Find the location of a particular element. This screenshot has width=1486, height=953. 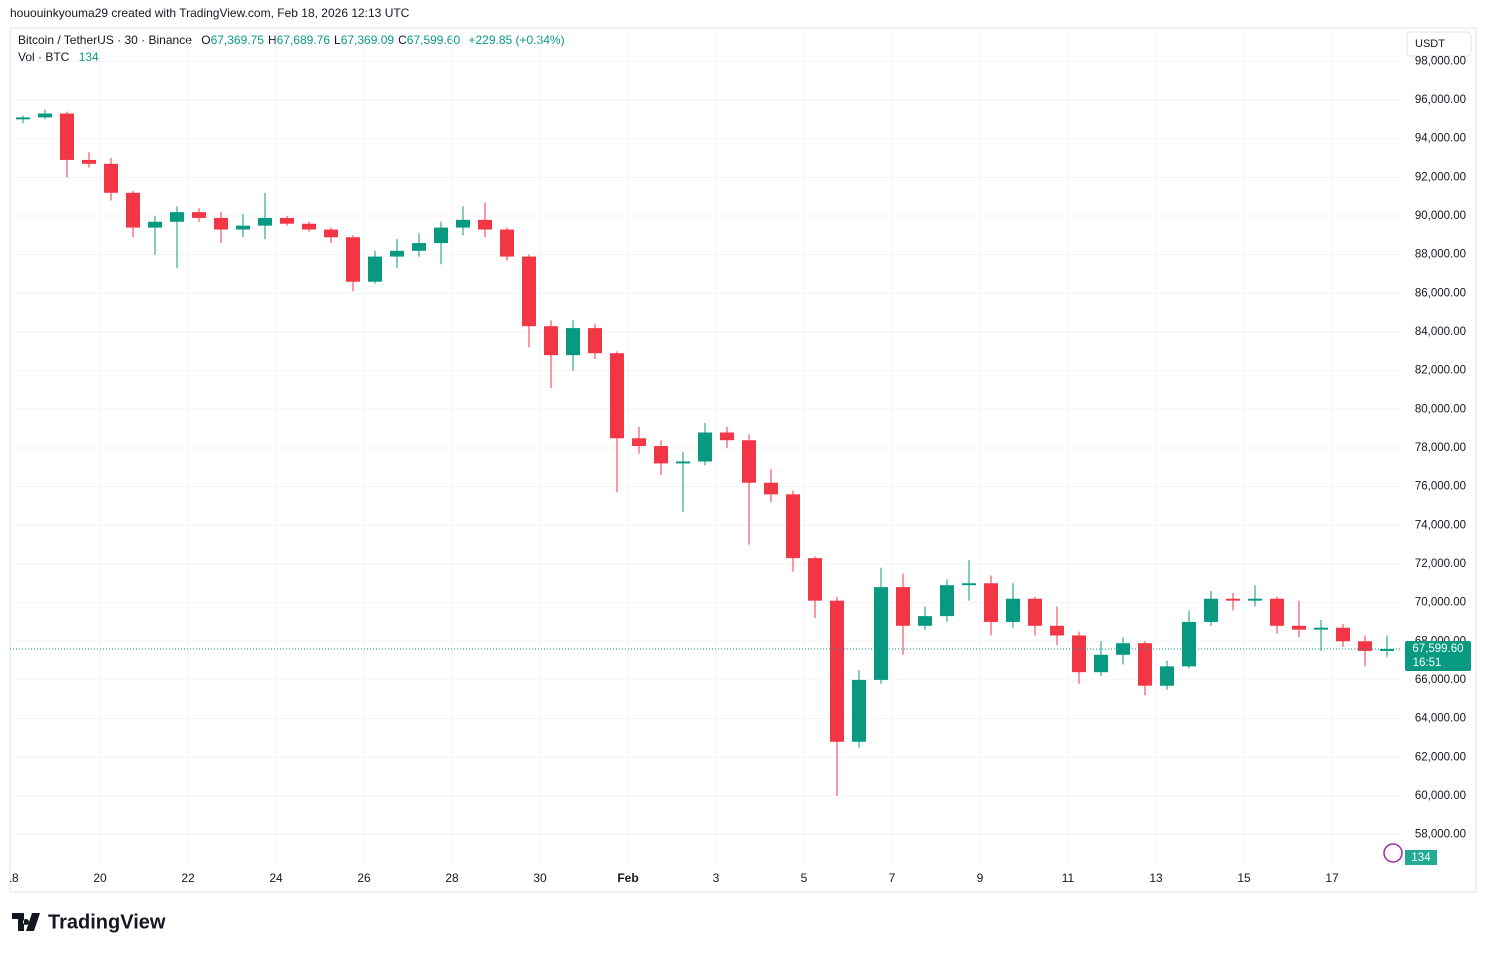

y-tick-label: 64,000.00 is located at coordinates (1440, 719).